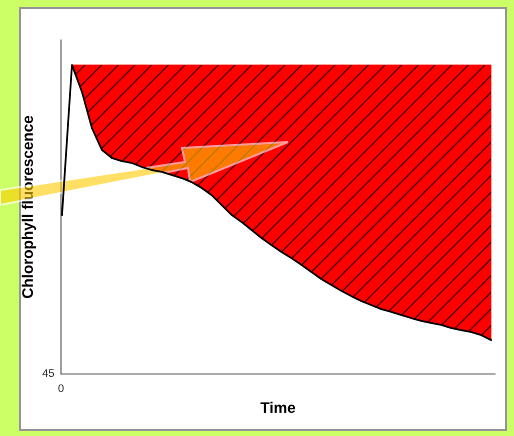 The image size is (514, 436). Describe the element at coordinates (61, 388) in the screenshot. I see `text: 0` at that location.